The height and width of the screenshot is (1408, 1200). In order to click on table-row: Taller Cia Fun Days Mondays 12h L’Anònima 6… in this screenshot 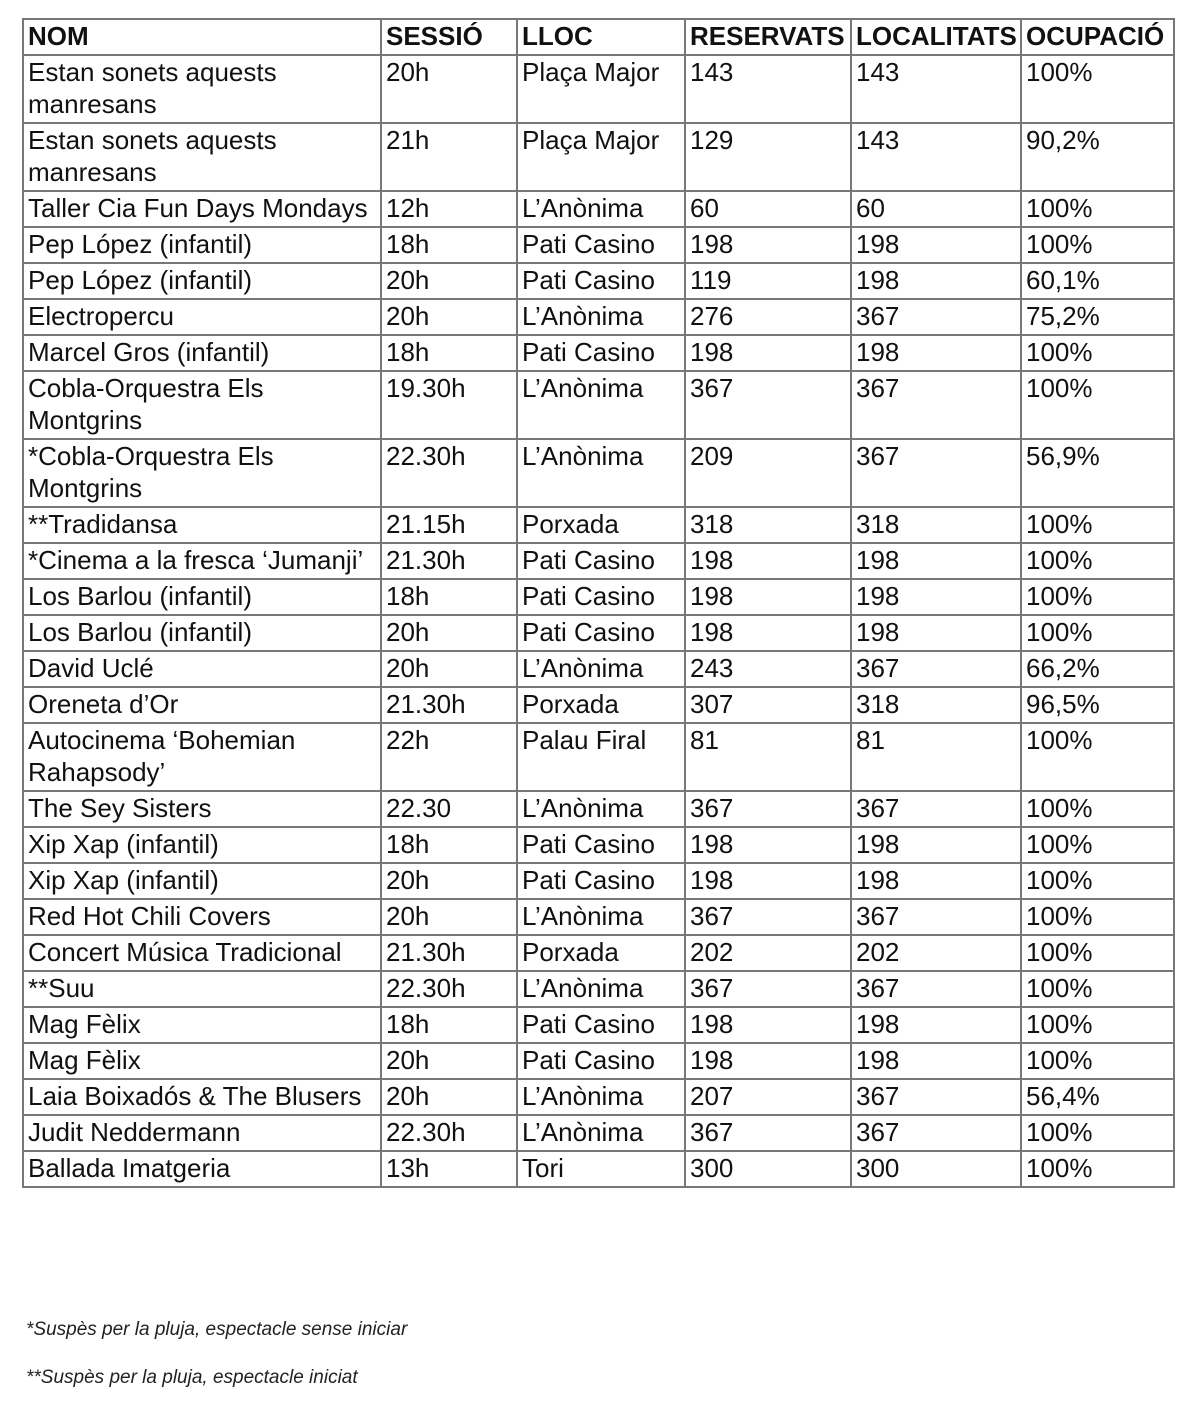, I will do `click(598, 209)`.